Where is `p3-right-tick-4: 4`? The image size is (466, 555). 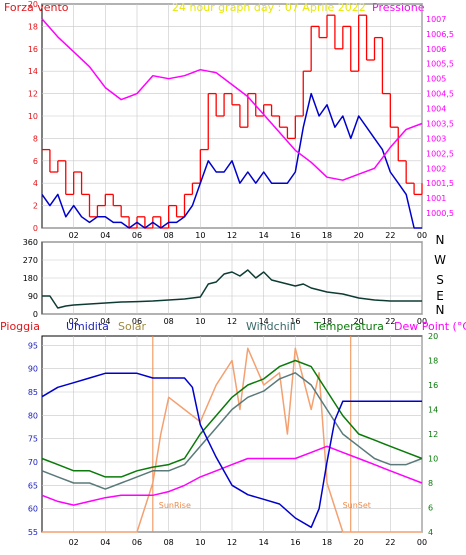 p3-right-tick-4: 4 is located at coordinates (430, 532).